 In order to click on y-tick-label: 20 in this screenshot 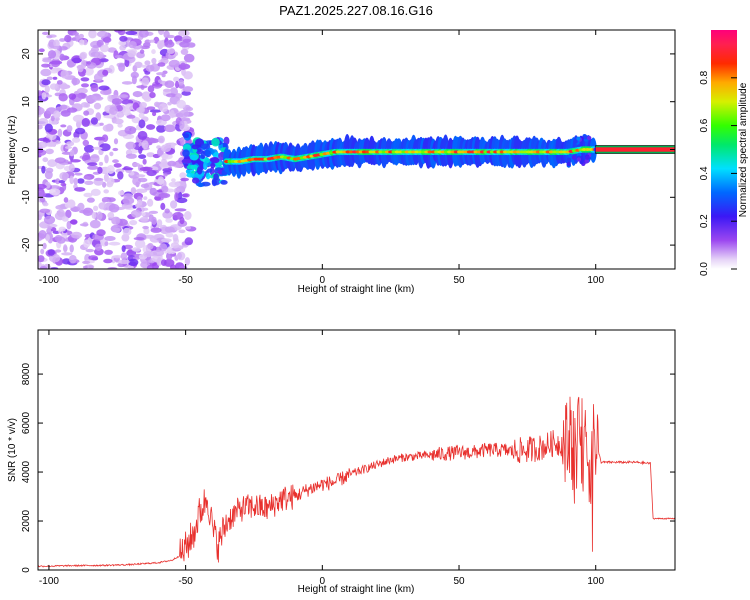, I will do `click(26, 54)`.